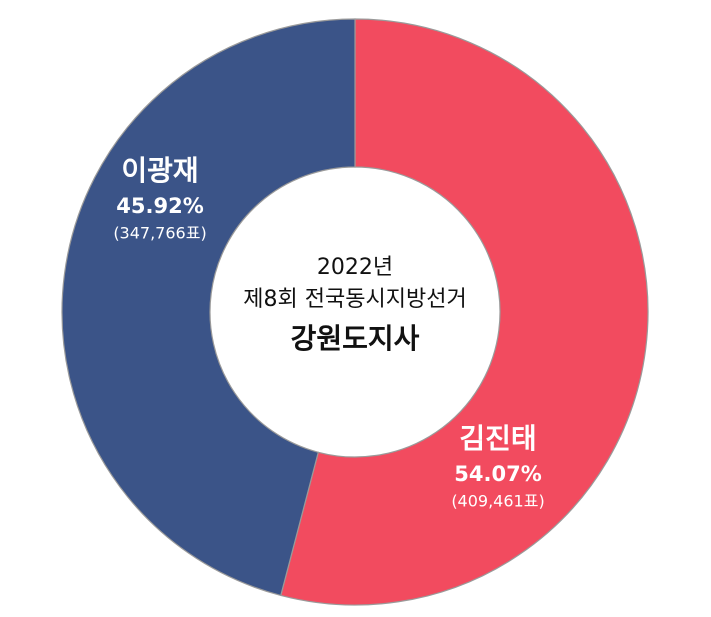  What do you see at coordinates (497, 474) in the screenshot?
I see `value-label: 54.07%` at bounding box center [497, 474].